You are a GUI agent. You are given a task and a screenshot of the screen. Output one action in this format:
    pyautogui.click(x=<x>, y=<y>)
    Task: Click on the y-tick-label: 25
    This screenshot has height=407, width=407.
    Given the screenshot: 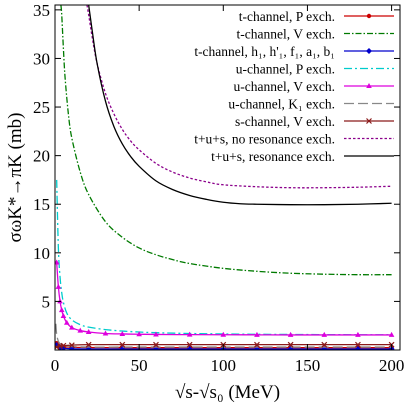 What is the action you would take?
    pyautogui.click(x=41, y=107)
    